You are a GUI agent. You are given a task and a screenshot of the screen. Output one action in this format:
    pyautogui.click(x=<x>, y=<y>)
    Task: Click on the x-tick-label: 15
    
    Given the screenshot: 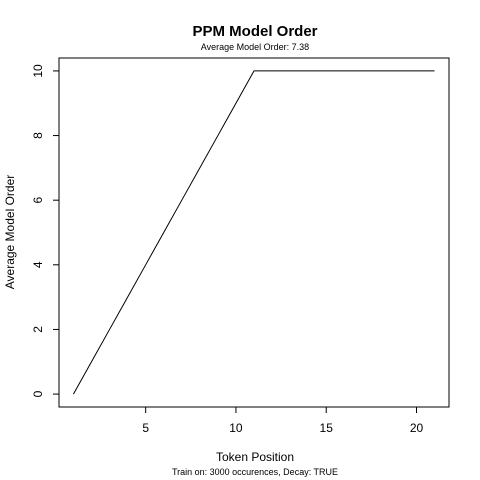 What is the action you would take?
    pyautogui.click(x=327, y=428)
    